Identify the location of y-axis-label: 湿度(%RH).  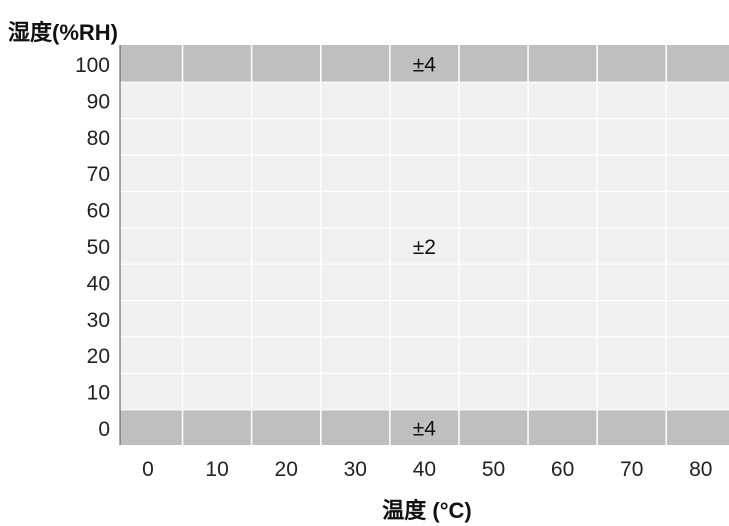
(63, 32).